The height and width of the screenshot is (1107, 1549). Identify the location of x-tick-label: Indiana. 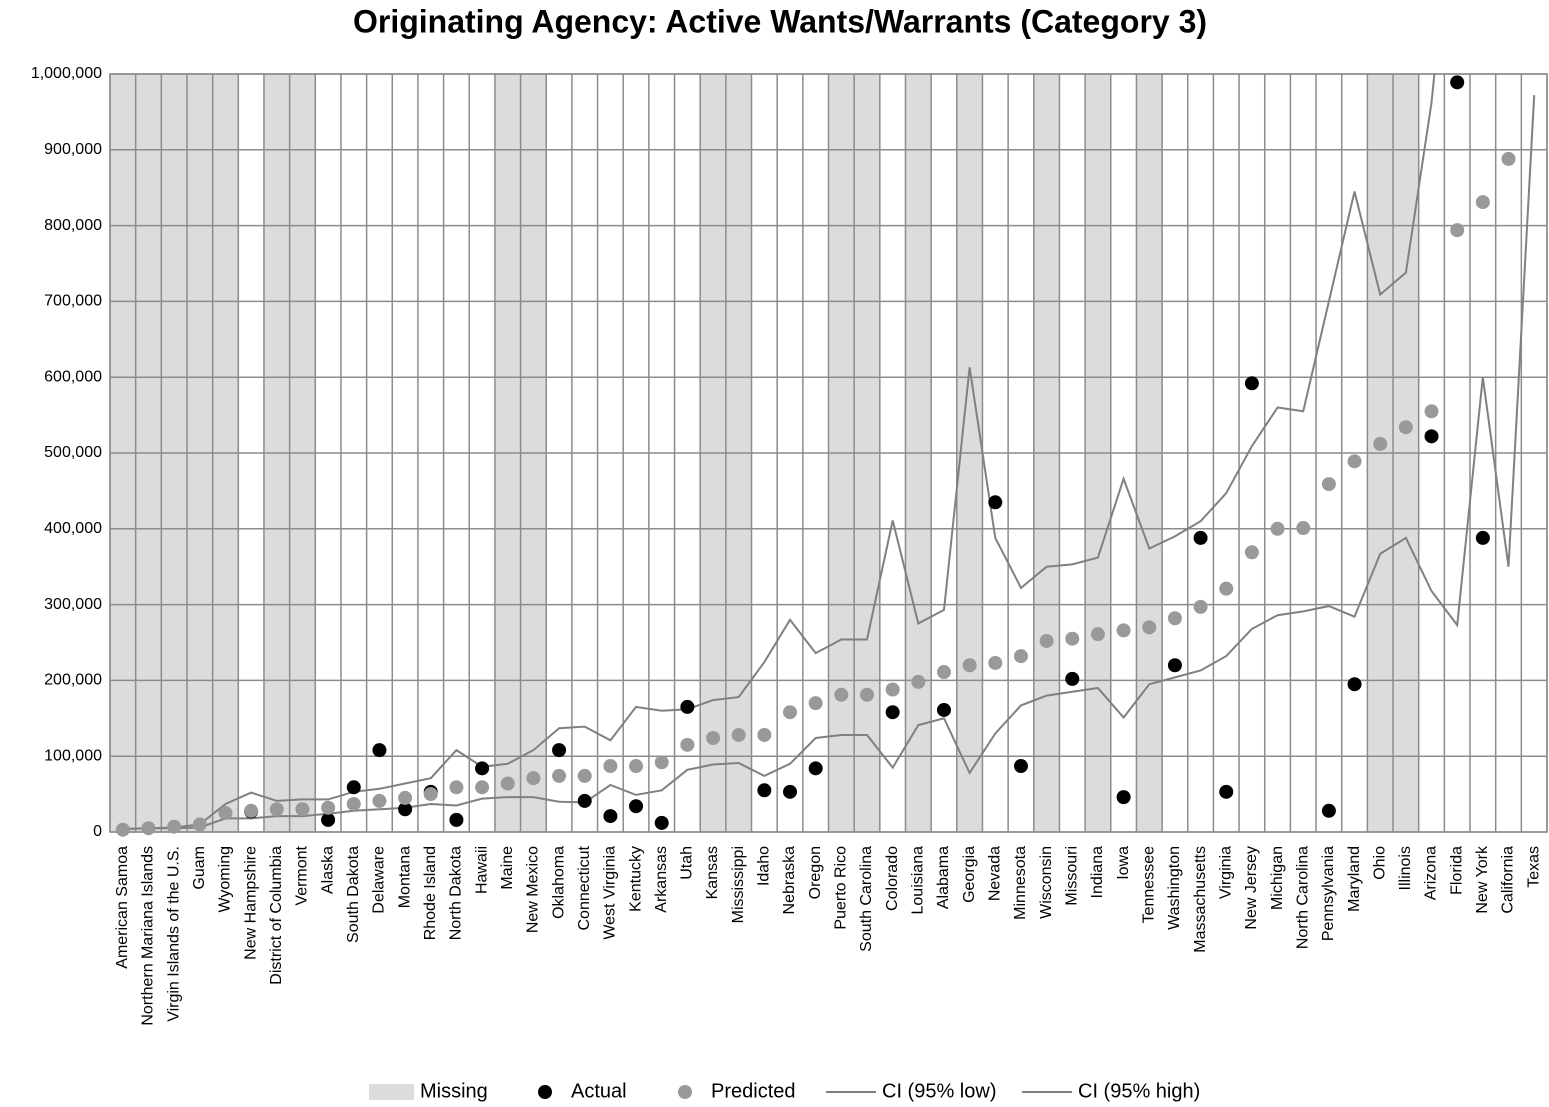
(1097, 872).